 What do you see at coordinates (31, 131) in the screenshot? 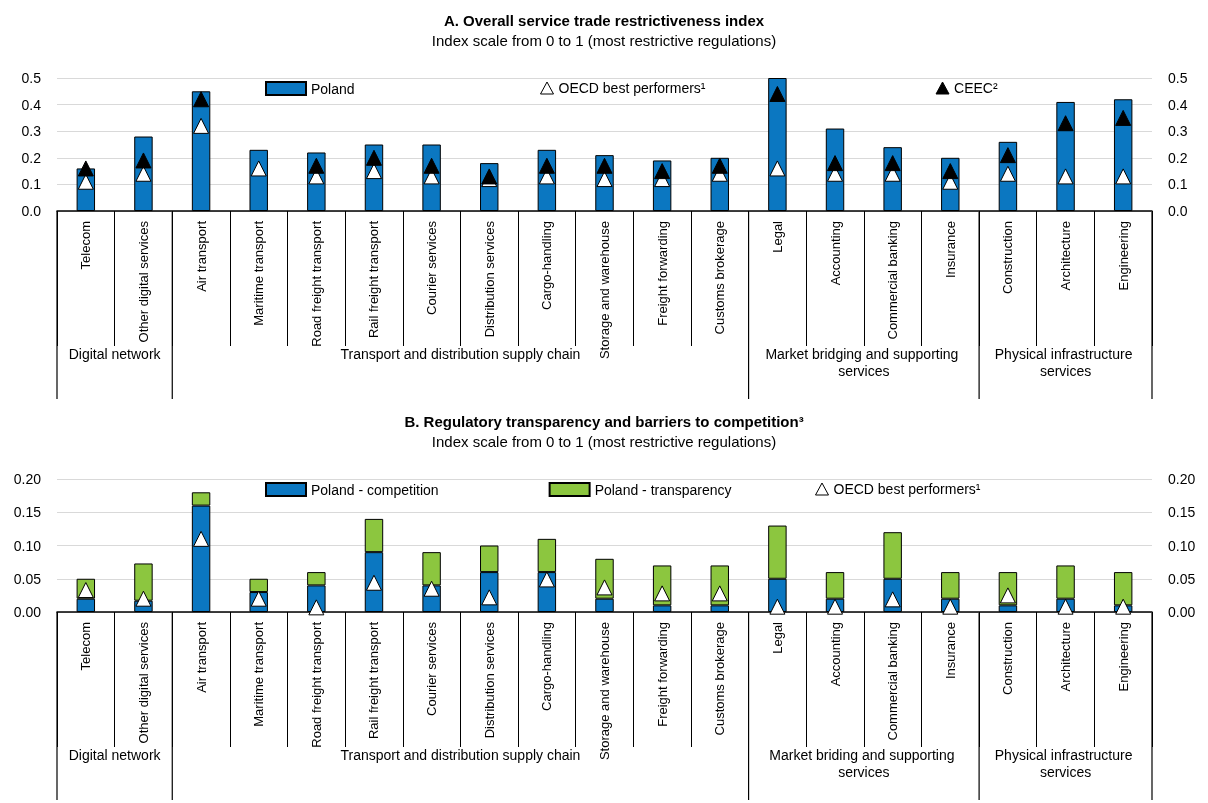
I see `y-tick-label: 0.3` at bounding box center [31, 131].